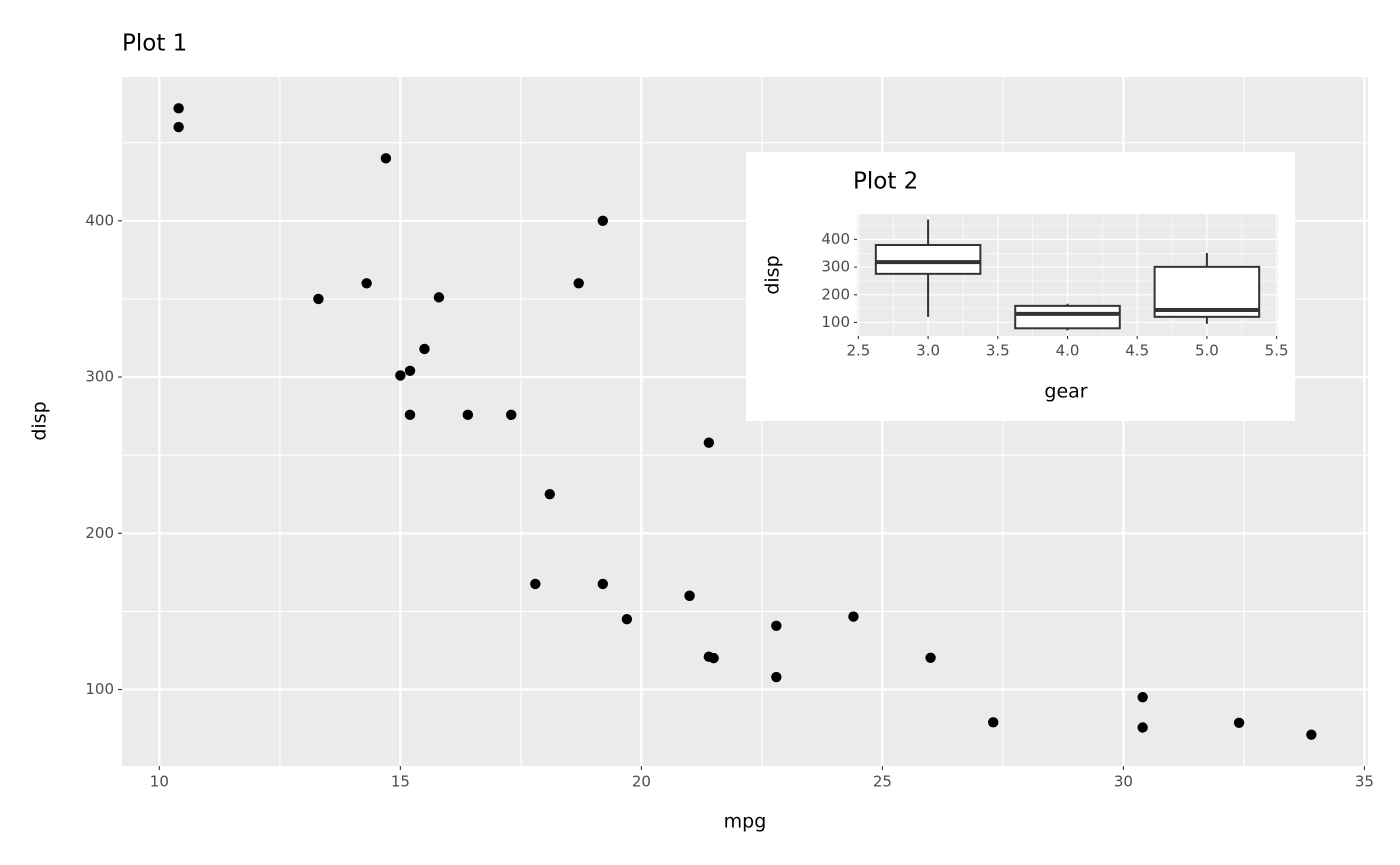  I want to click on x-tick-label: 4.0, so click(1068, 351).